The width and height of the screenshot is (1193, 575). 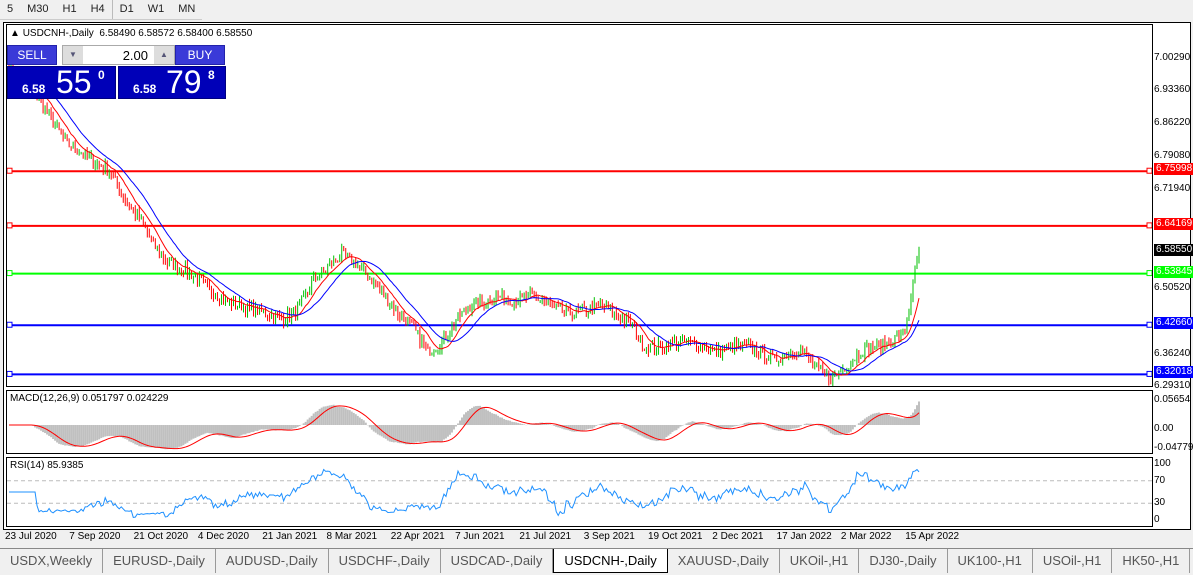 I want to click on date-axis-tick: 7 Sep 2020, so click(x=95, y=536).